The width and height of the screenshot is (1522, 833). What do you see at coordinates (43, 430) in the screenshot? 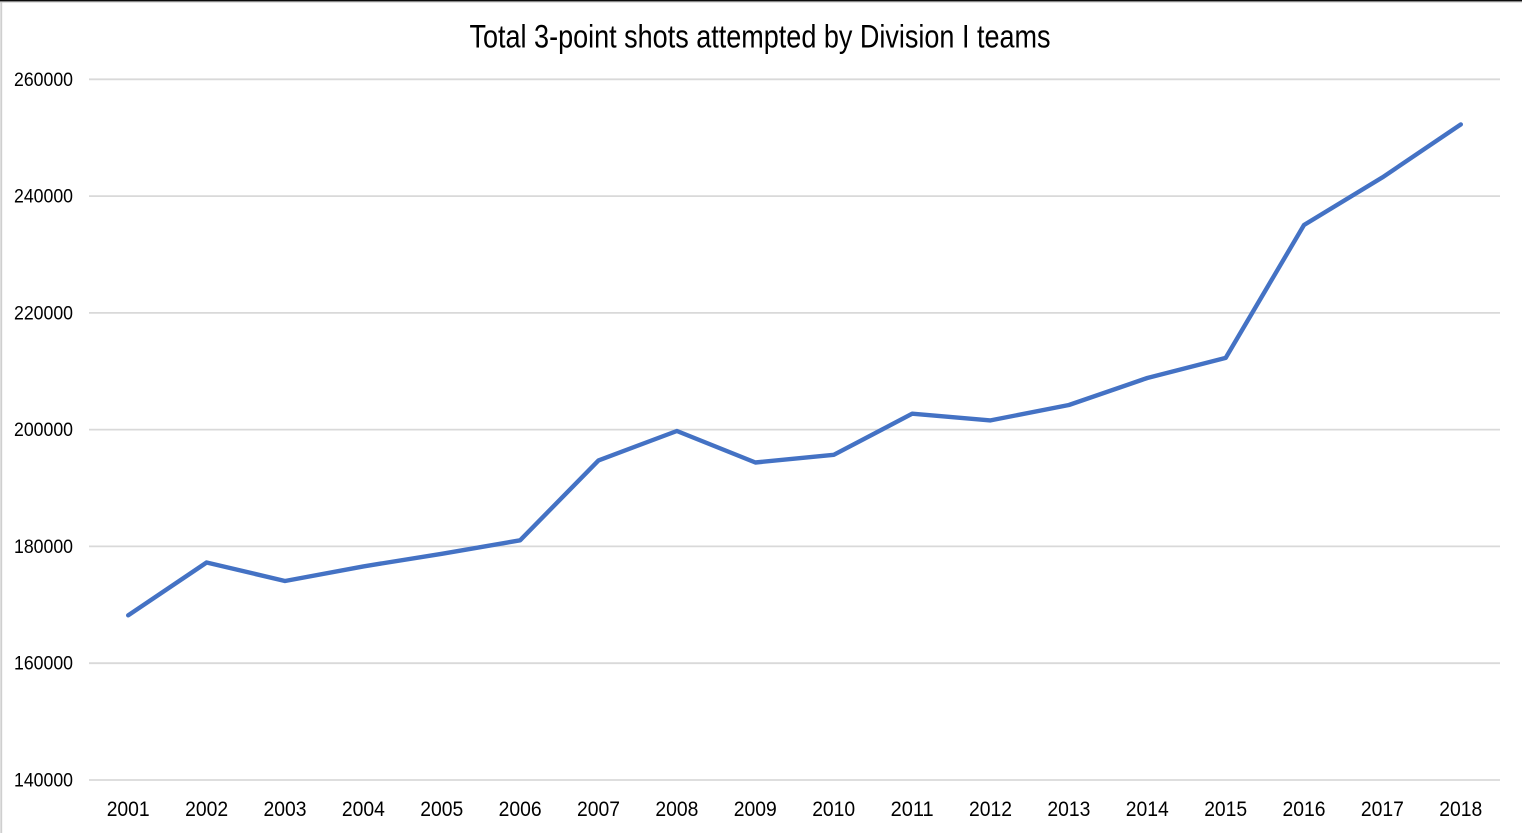
I see `svg-text: 200000` at bounding box center [43, 430].